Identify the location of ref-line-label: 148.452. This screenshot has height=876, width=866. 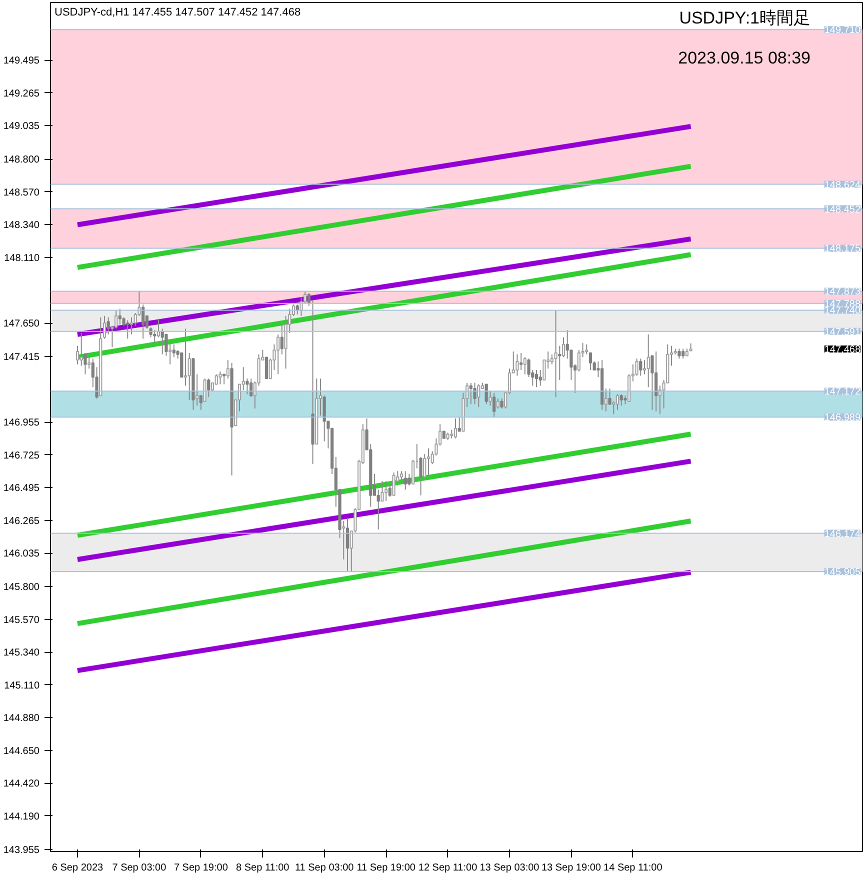
(842, 210).